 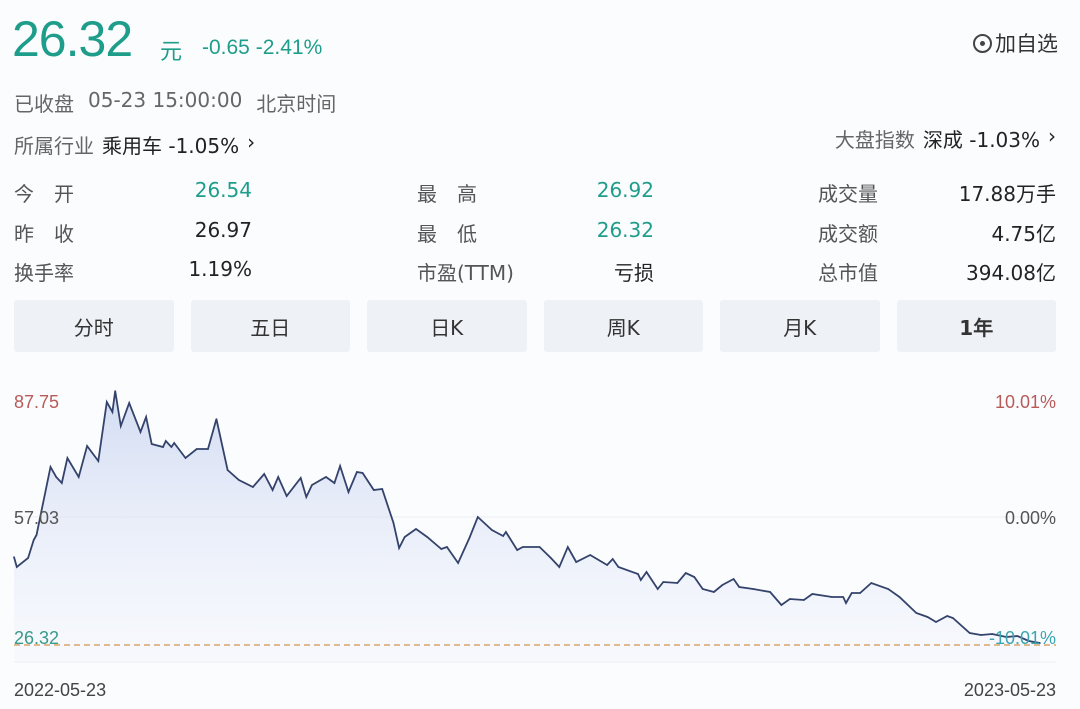 What do you see at coordinates (60, 690) in the screenshot?
I see `x-tick-start: 2022-05-23` at bounding box center [60, 690].